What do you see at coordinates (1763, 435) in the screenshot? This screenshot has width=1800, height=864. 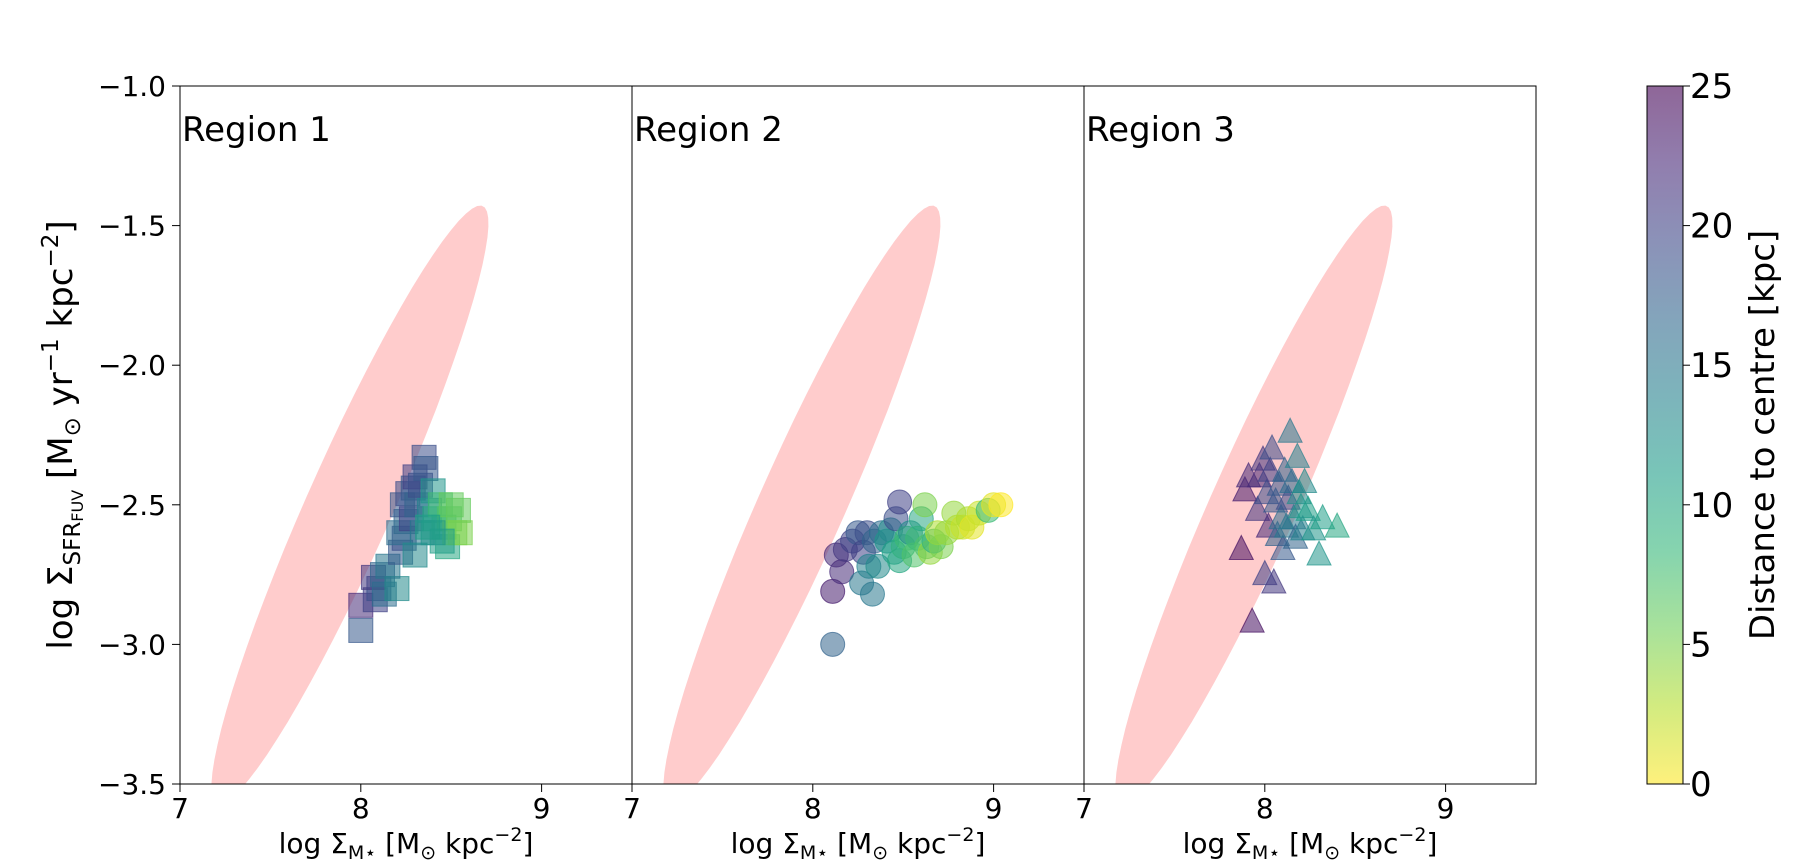 I see `colorbar-label: Distance to centre [kpc]` at bounding box center [1763, 435].